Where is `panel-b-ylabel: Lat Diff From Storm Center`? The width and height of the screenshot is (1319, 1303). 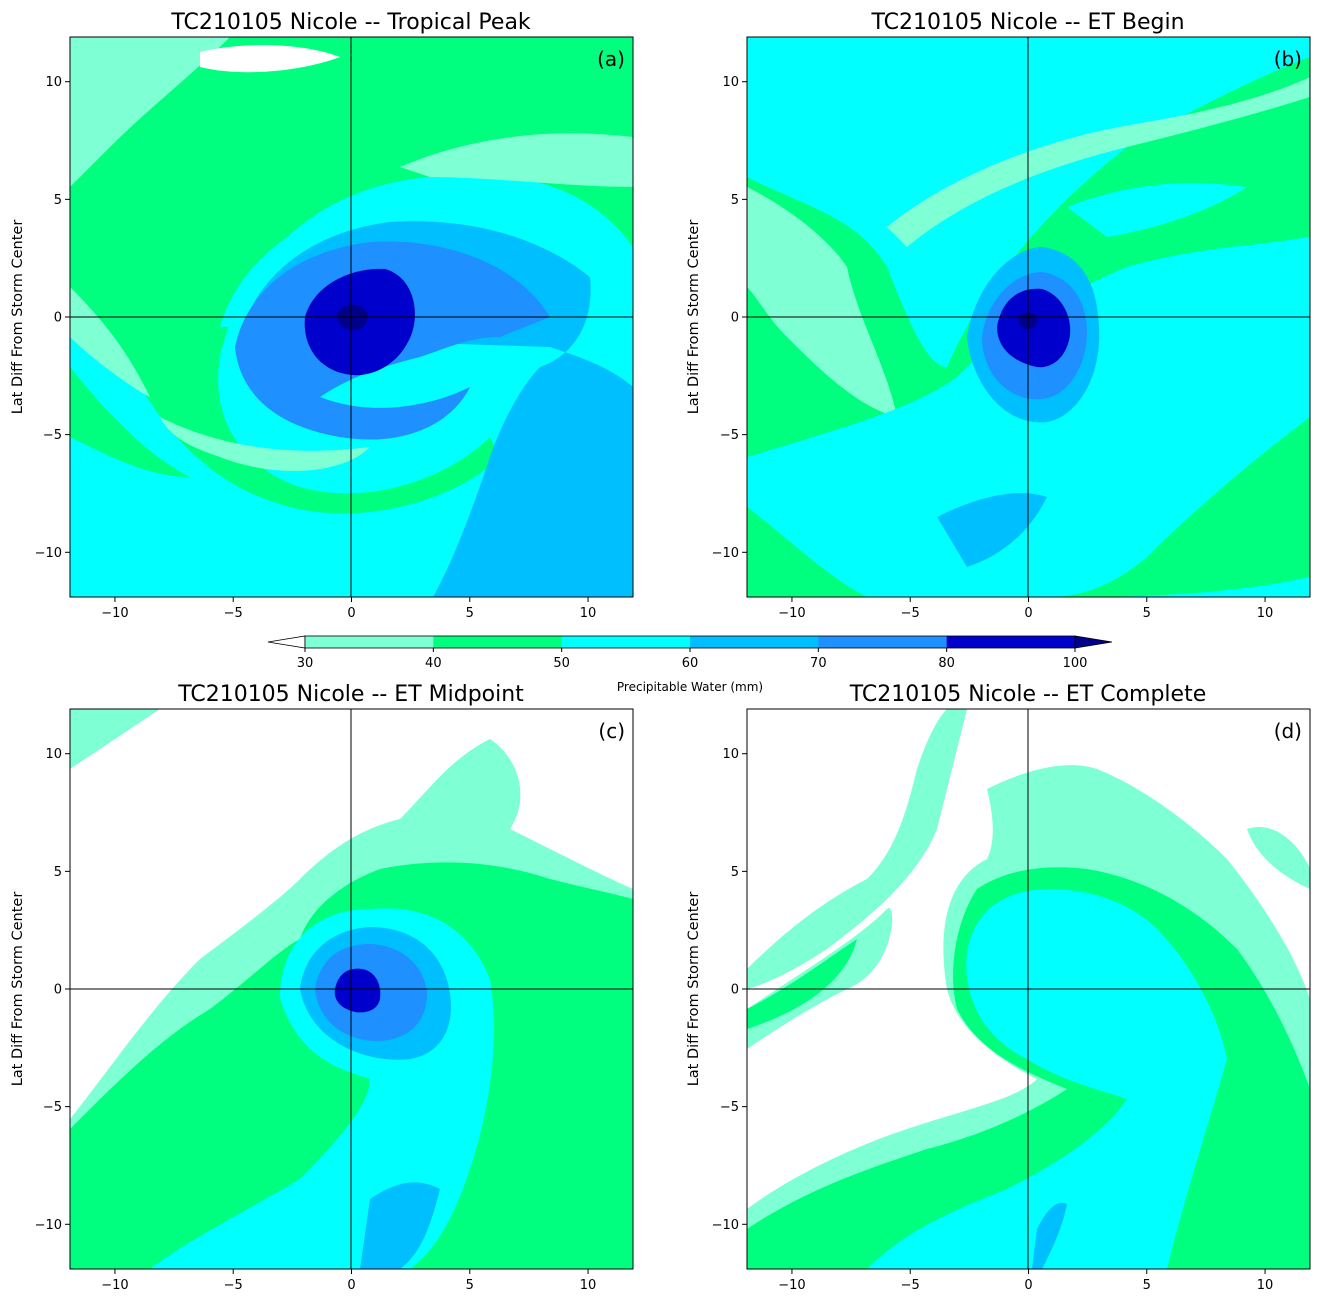
panel-b-ylabel: Lat Diff From Storm Center is located at coordinates (694, 317).